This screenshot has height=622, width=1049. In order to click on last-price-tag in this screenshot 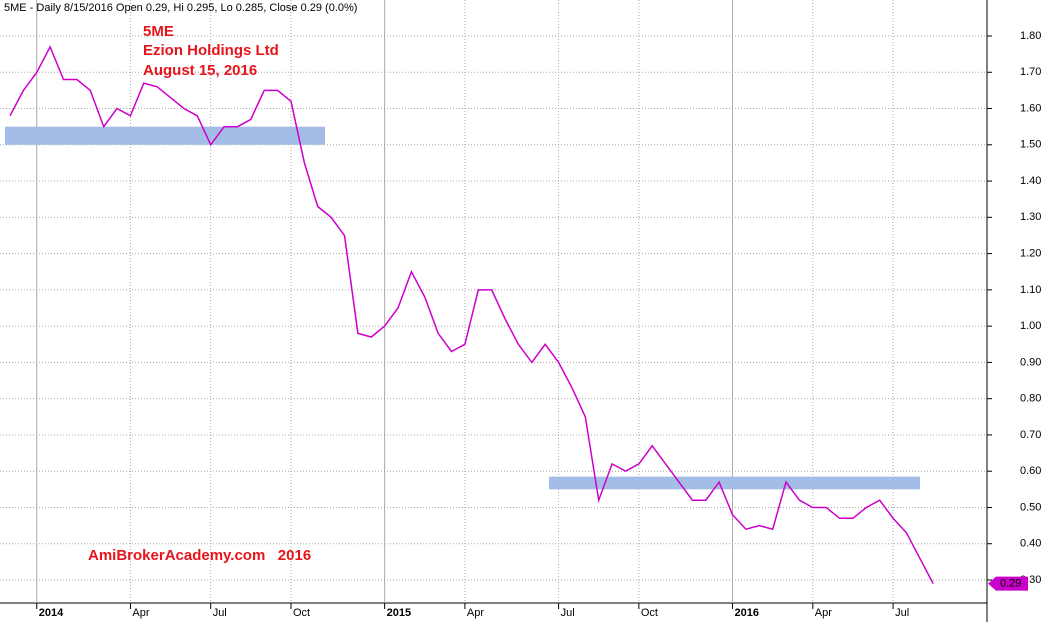, I will do `click(1008, 583)`.